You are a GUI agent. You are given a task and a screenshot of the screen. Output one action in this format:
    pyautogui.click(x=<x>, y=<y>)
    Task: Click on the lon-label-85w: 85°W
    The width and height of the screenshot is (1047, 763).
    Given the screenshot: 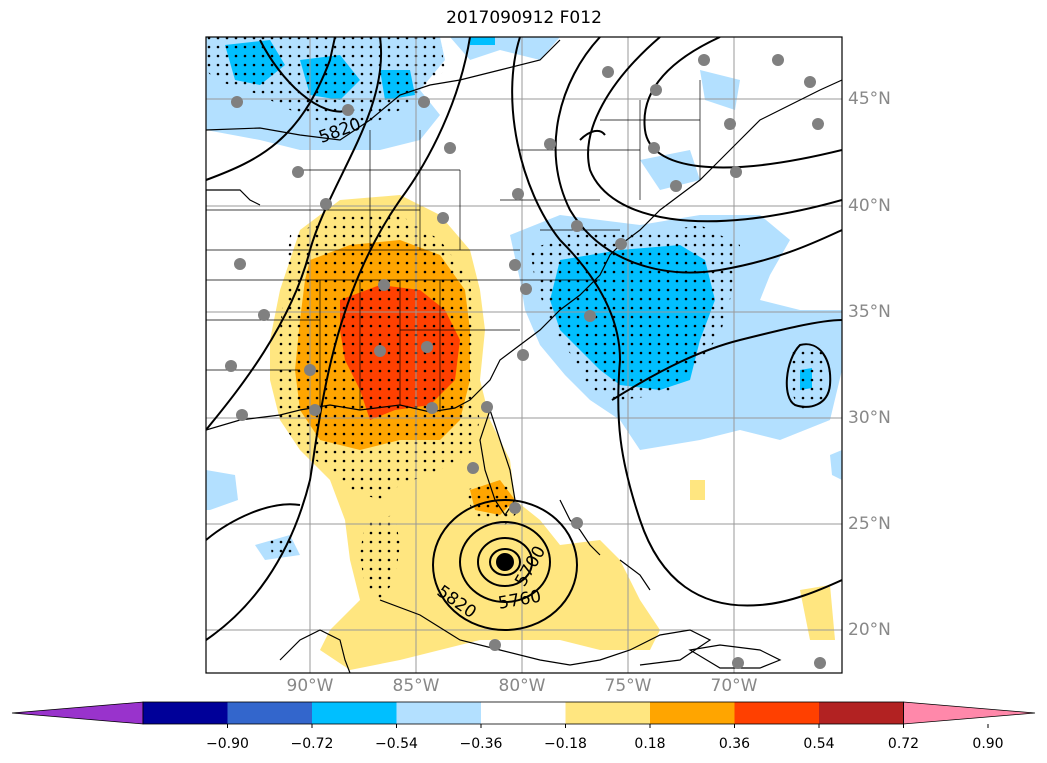 What is the action you would take?
    pyautogui.click(x=416, y=686)
    